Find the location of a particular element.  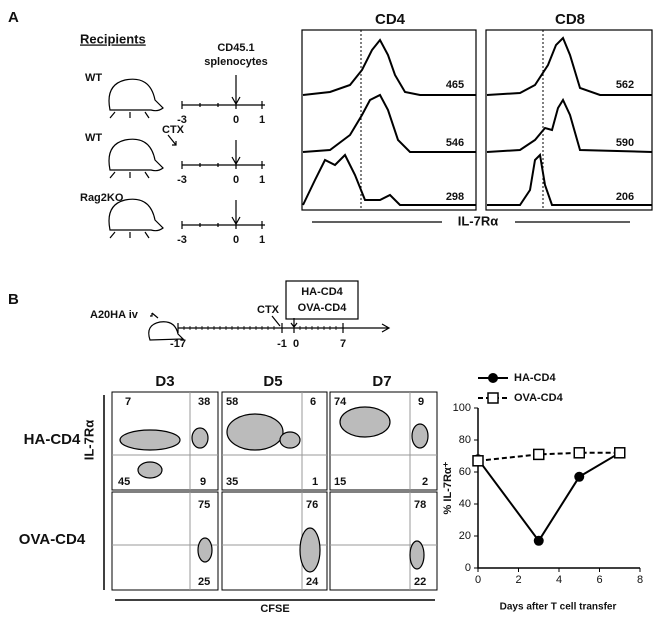

day-title: D7 is located at coordinates (381, 381).